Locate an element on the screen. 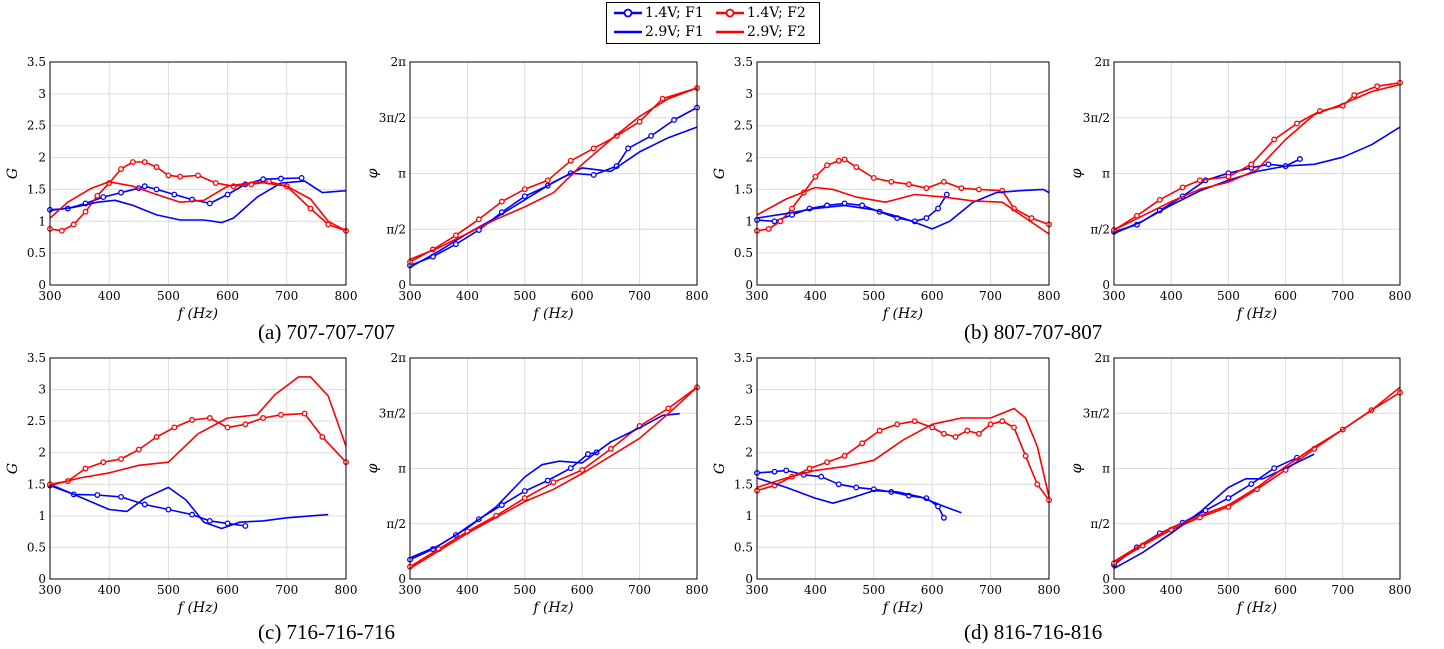  y-axis-label: G is located at coordinates (720, 468).